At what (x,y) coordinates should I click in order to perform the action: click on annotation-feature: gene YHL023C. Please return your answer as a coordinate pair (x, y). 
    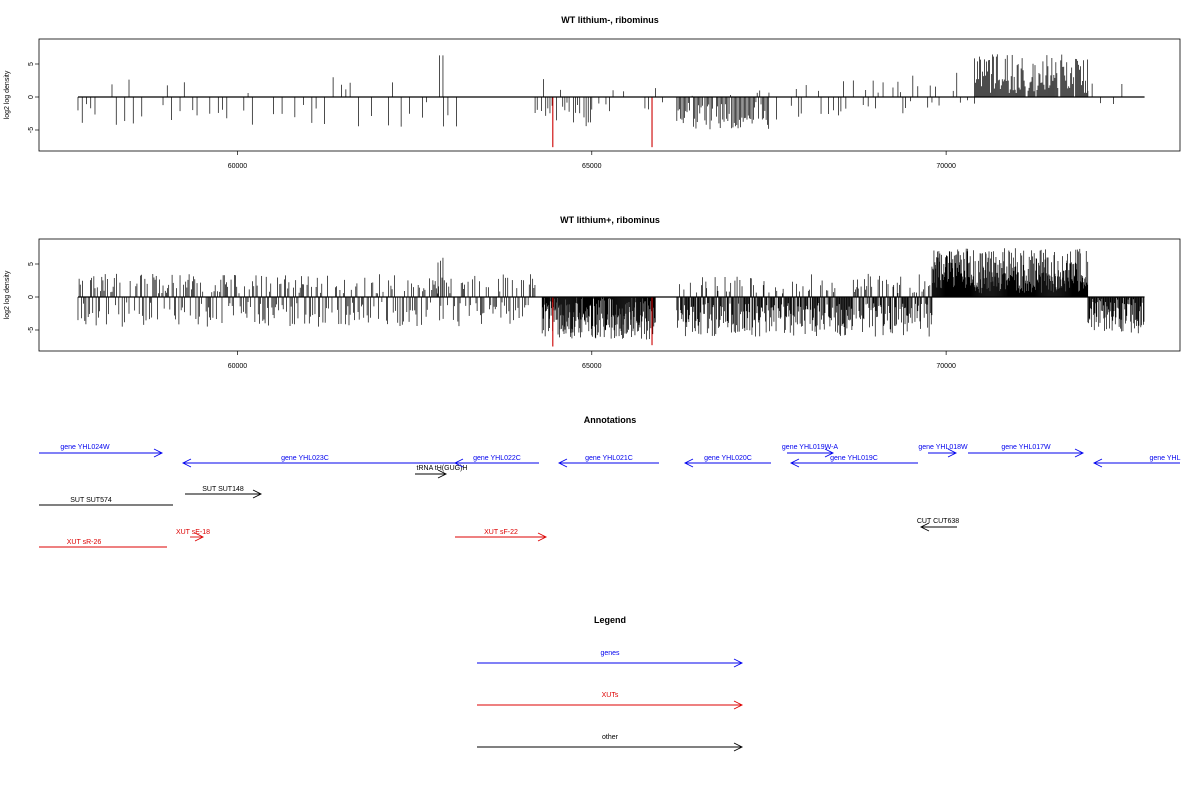
    Looking at the image, I should click on (318, 461).